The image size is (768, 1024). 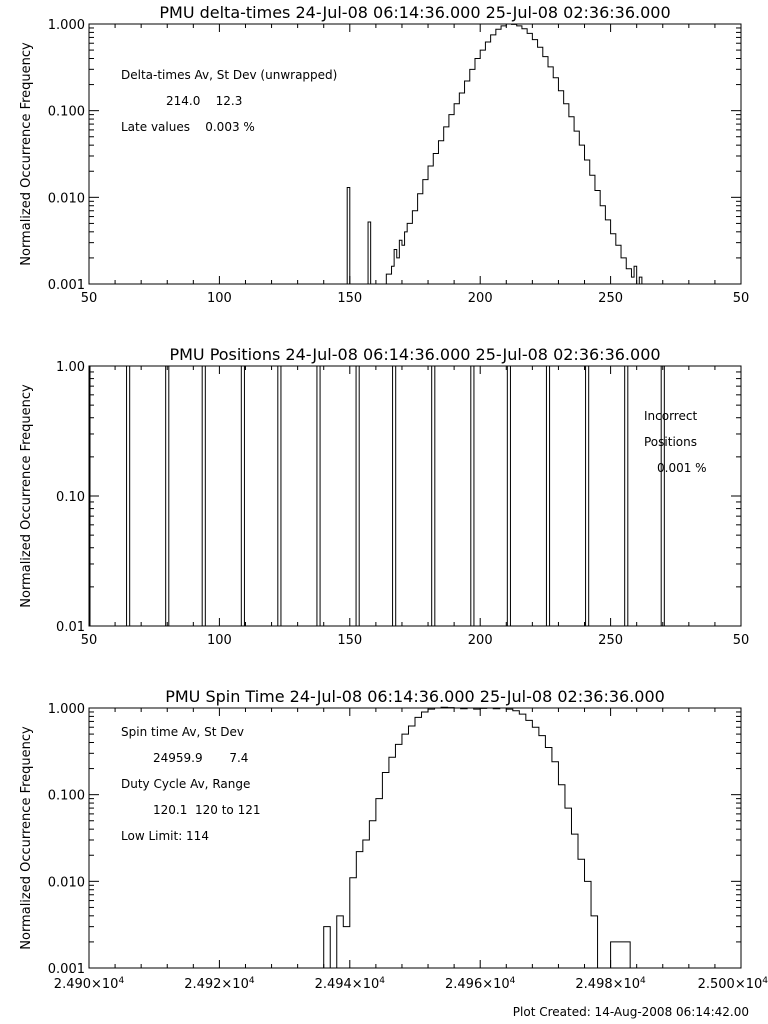 I want to click on x-tick-label: 2.500×104, so click(x=733, y=984).